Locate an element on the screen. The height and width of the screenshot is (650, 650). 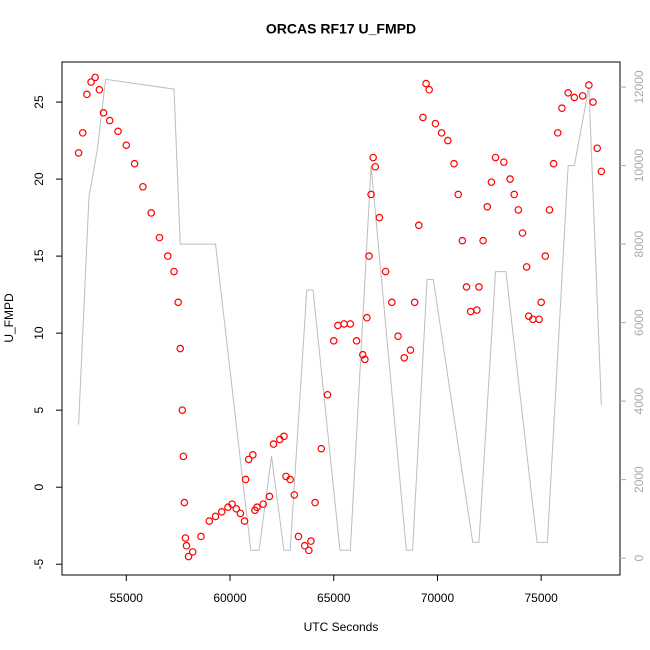
y-tick-label: 5 is located at coordinates (39, 410).